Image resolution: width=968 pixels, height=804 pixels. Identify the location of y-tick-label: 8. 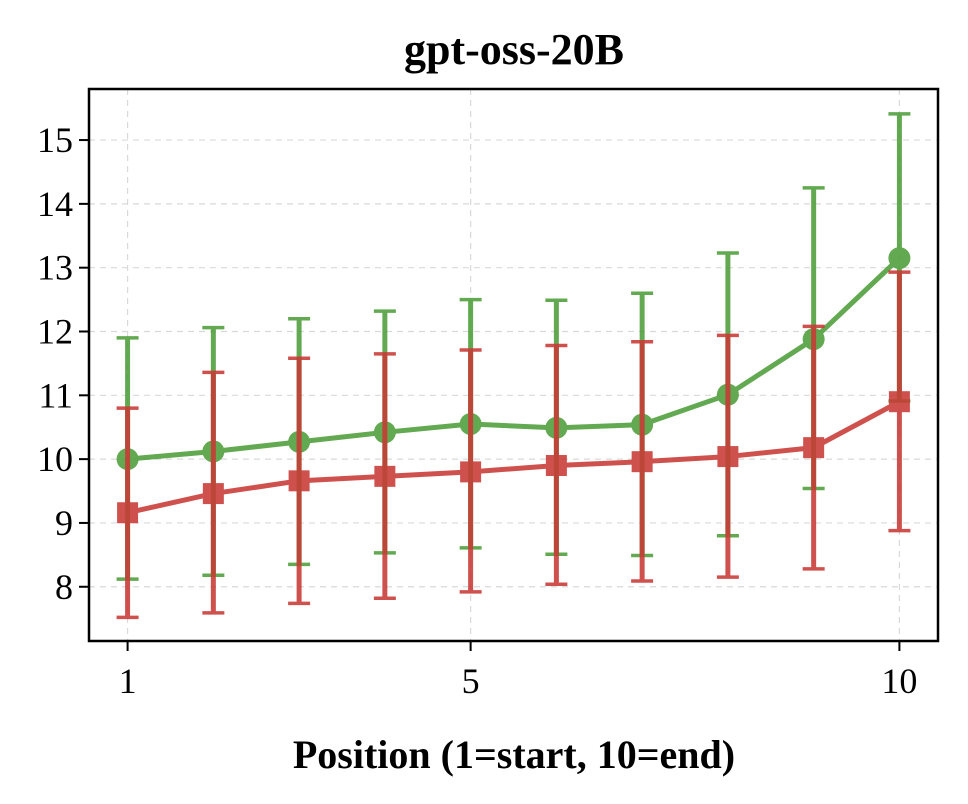
(64, 587).